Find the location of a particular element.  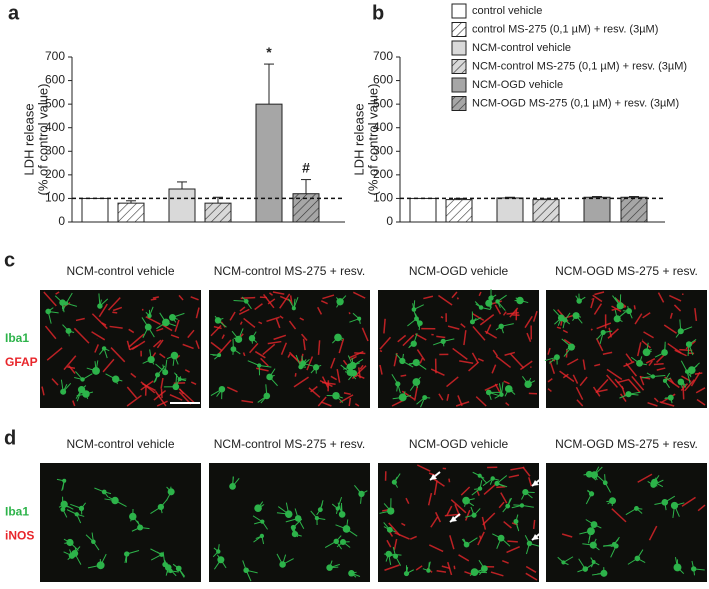

legend-label: NCM-control vehicle is located at coordinates (521, 48).